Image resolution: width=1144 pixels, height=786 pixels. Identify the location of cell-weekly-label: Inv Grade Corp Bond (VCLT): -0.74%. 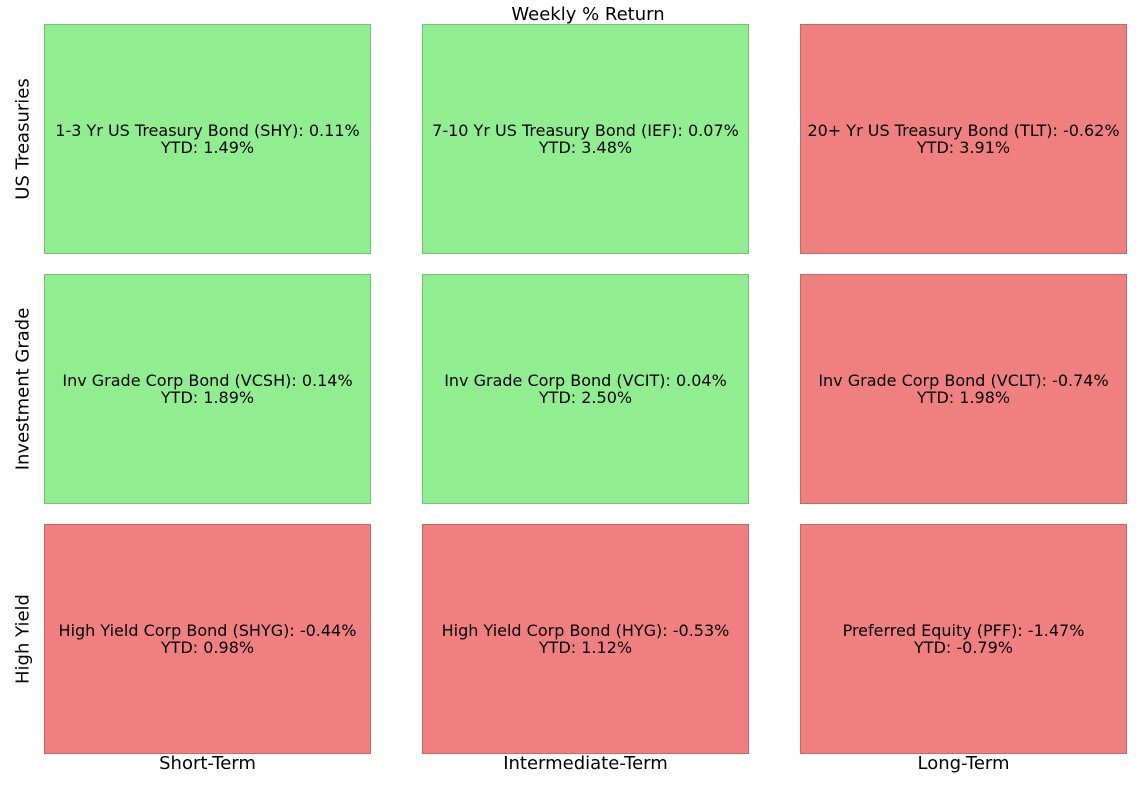
(963, 380).